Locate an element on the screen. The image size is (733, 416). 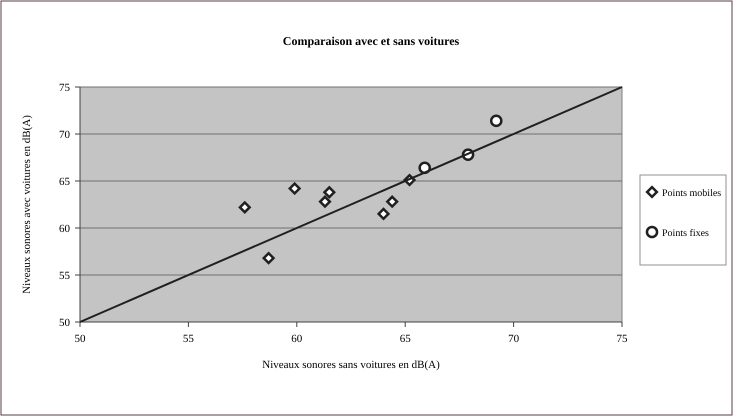
chart-title: Comparaison avec et sans voitures is located at coordinates (371, 41).